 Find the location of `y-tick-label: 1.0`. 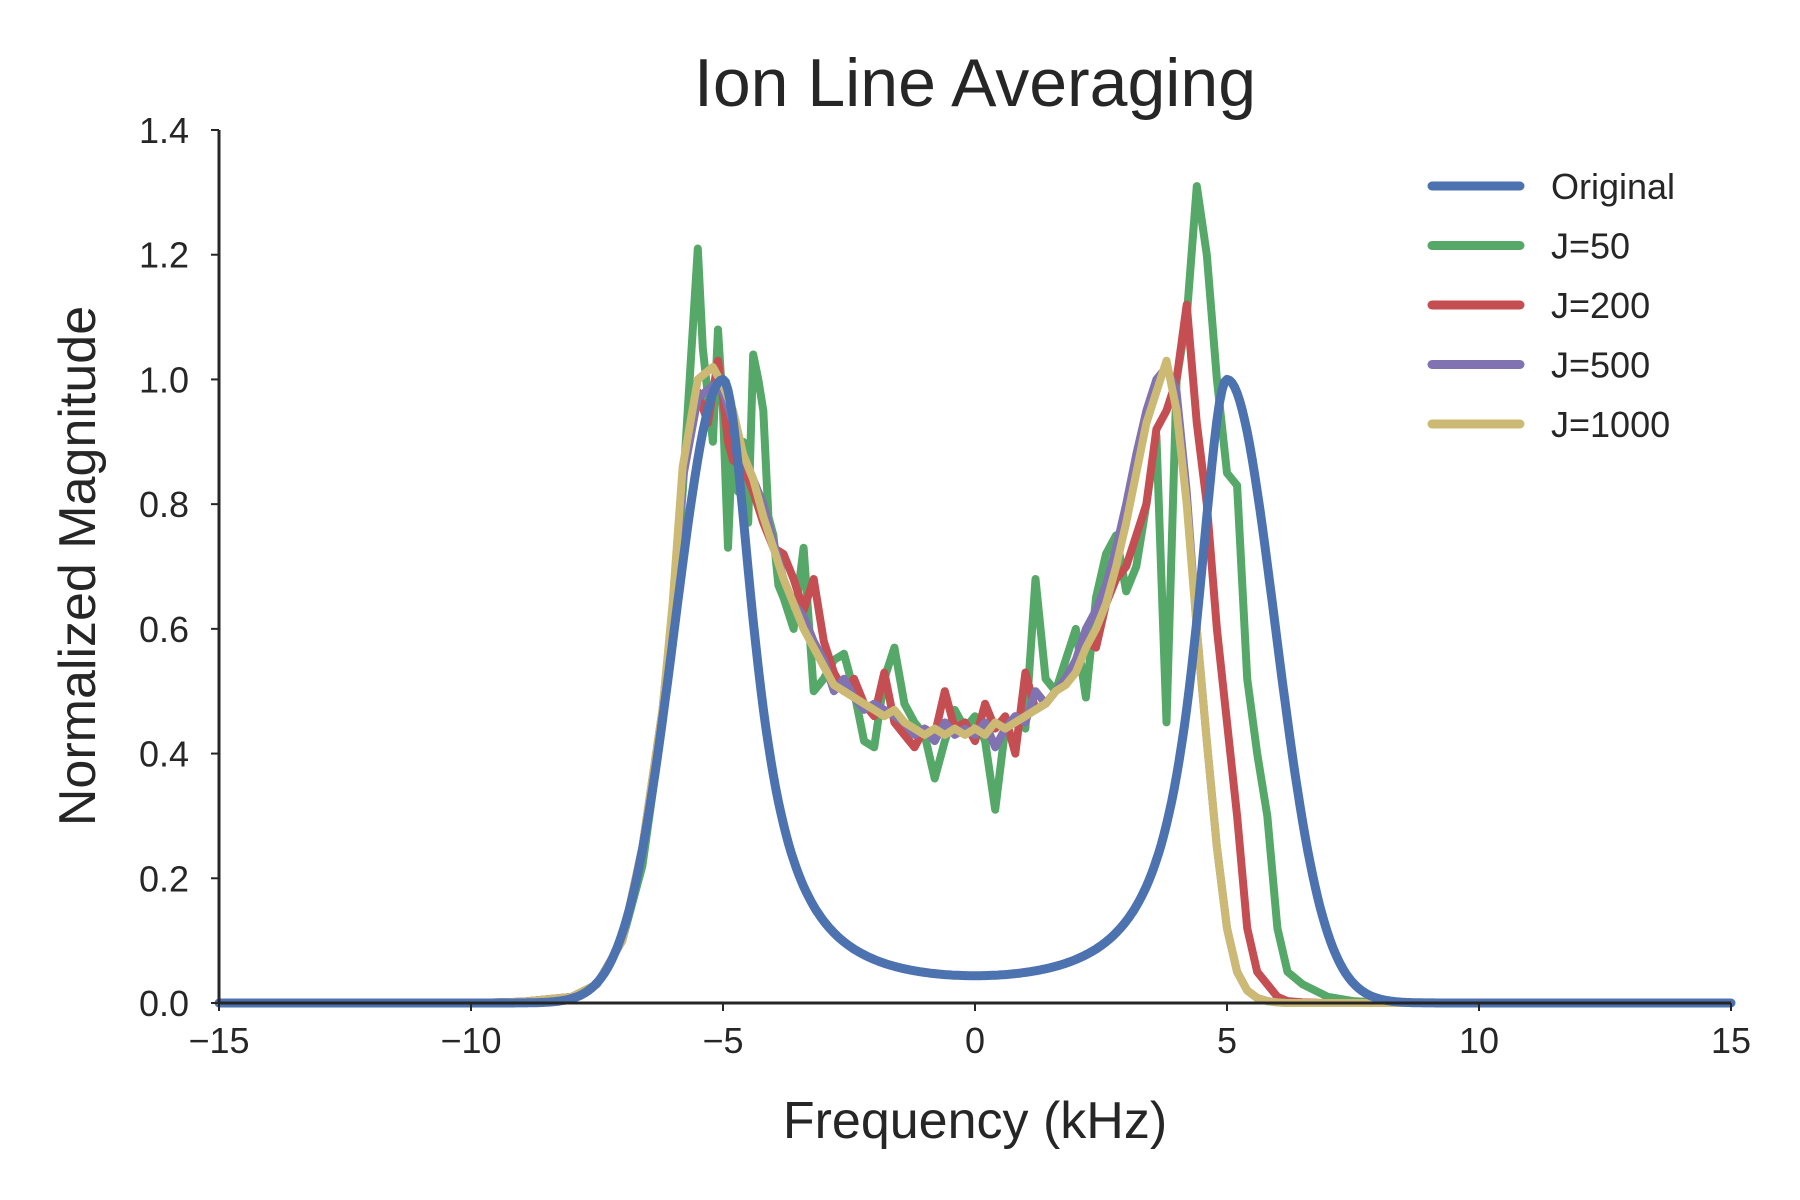

y-tick-label: 1.0 is located at coordinates (164, 379).